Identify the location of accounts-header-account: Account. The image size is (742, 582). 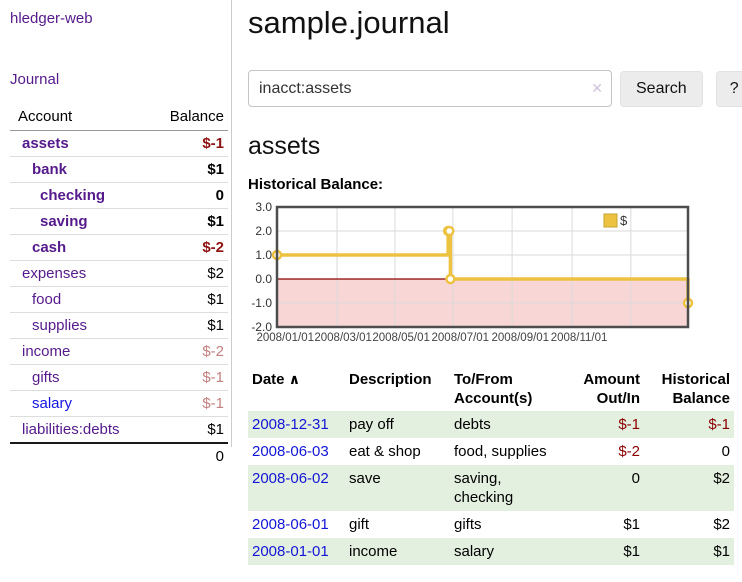
(45, 116).